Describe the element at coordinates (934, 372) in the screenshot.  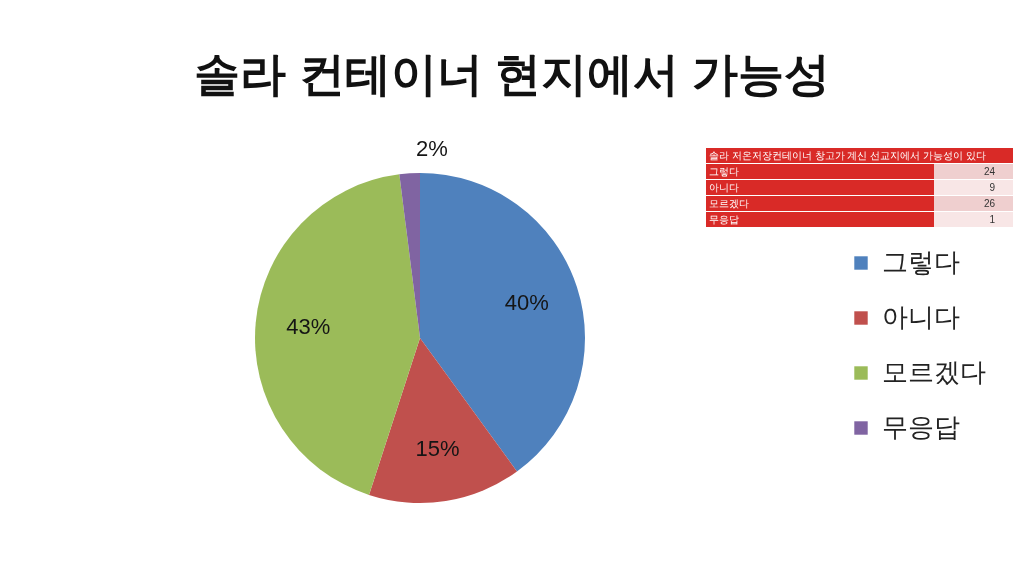
I see `legend-label: 모르겠다` at that location.